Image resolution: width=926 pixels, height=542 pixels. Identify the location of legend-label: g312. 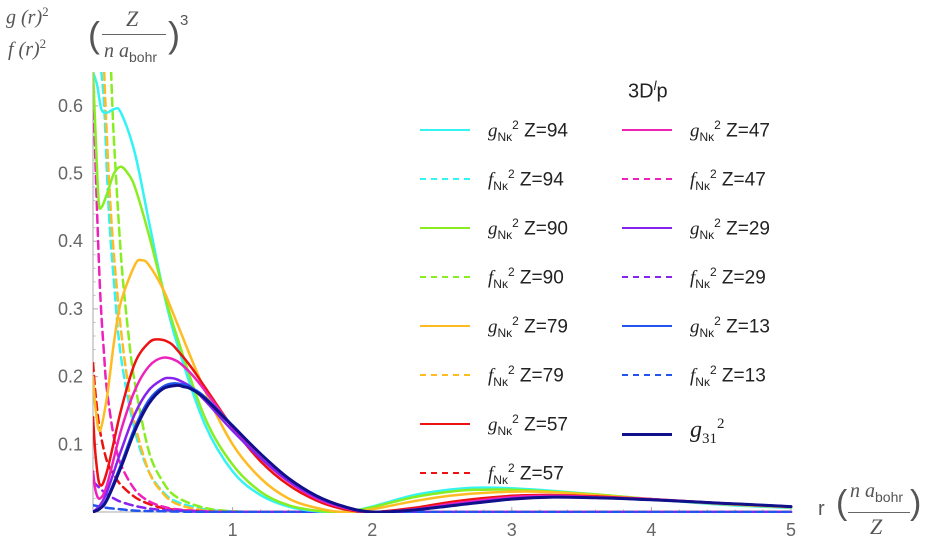
(707, 431).